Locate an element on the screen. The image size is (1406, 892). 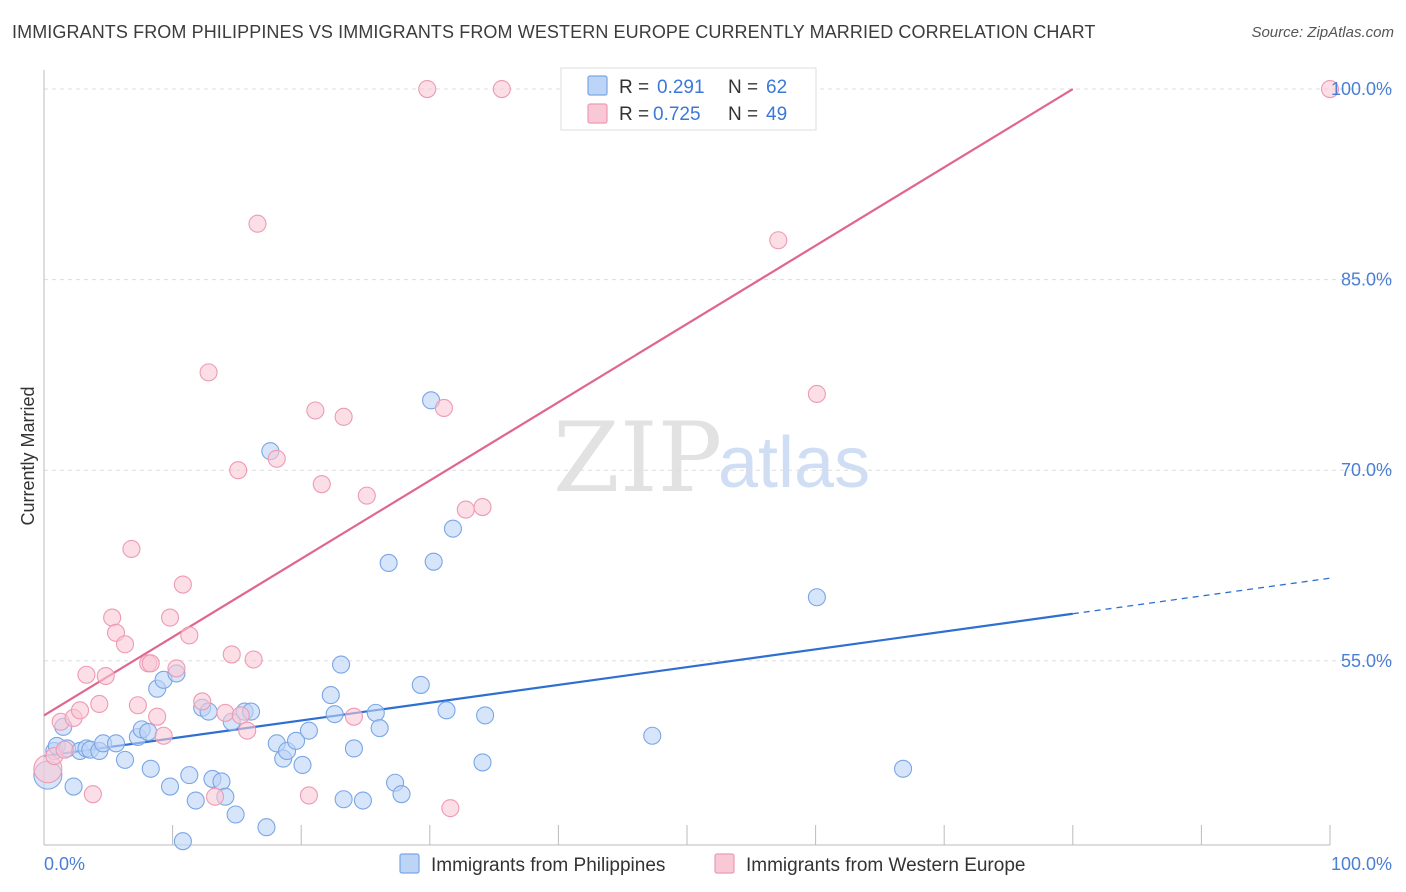
y-tick-label: 100.0% is located at coordinates (1361, 89).